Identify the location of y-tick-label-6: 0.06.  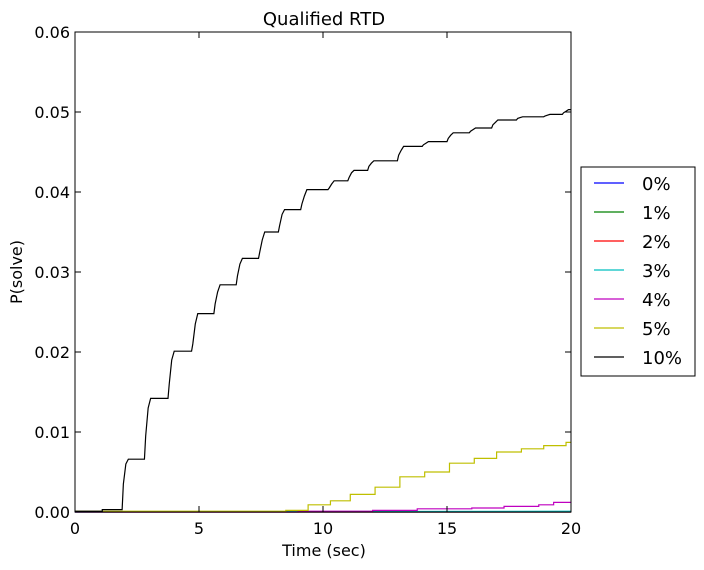
(52, 32).